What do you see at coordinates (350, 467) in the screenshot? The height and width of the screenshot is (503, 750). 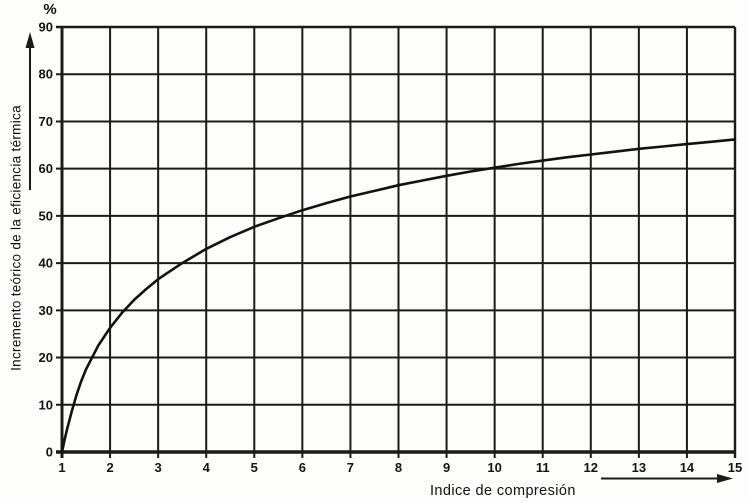 I see `x-tick-label: 7` at bounding box center [350, 467].